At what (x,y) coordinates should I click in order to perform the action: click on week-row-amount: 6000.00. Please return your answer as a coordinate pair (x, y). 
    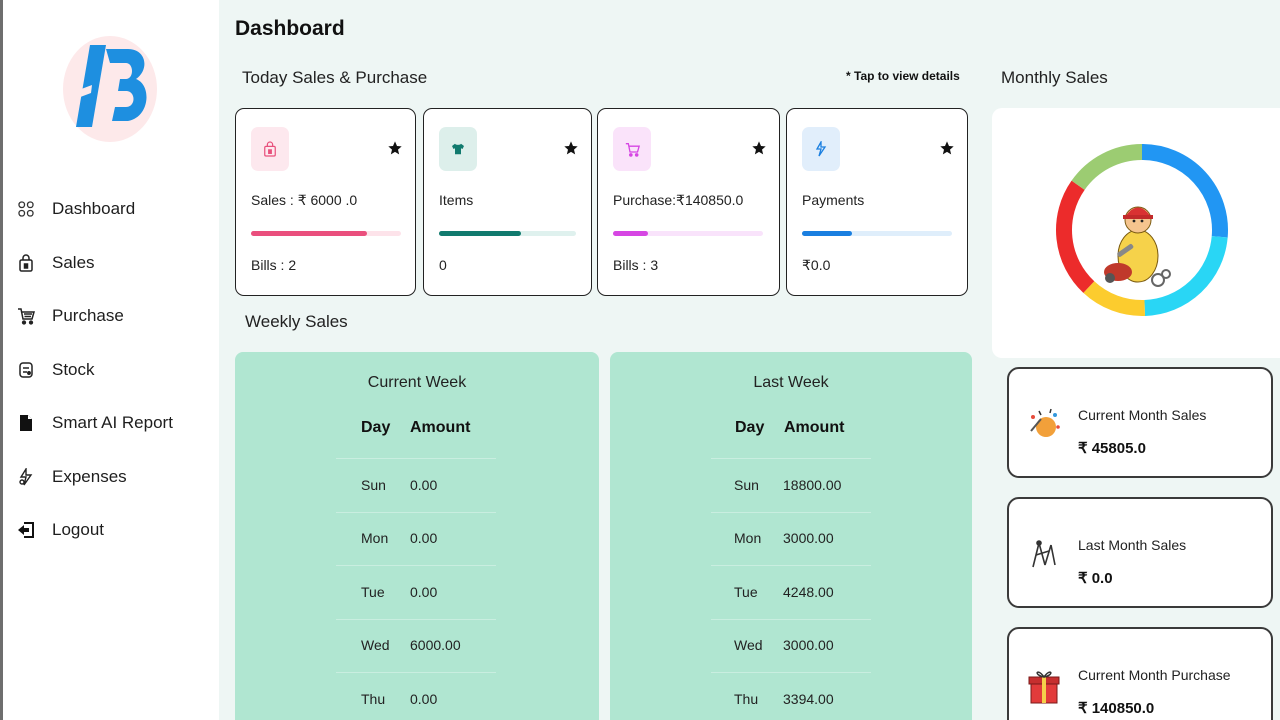
    Looking at the image, I should click on (435, 645).